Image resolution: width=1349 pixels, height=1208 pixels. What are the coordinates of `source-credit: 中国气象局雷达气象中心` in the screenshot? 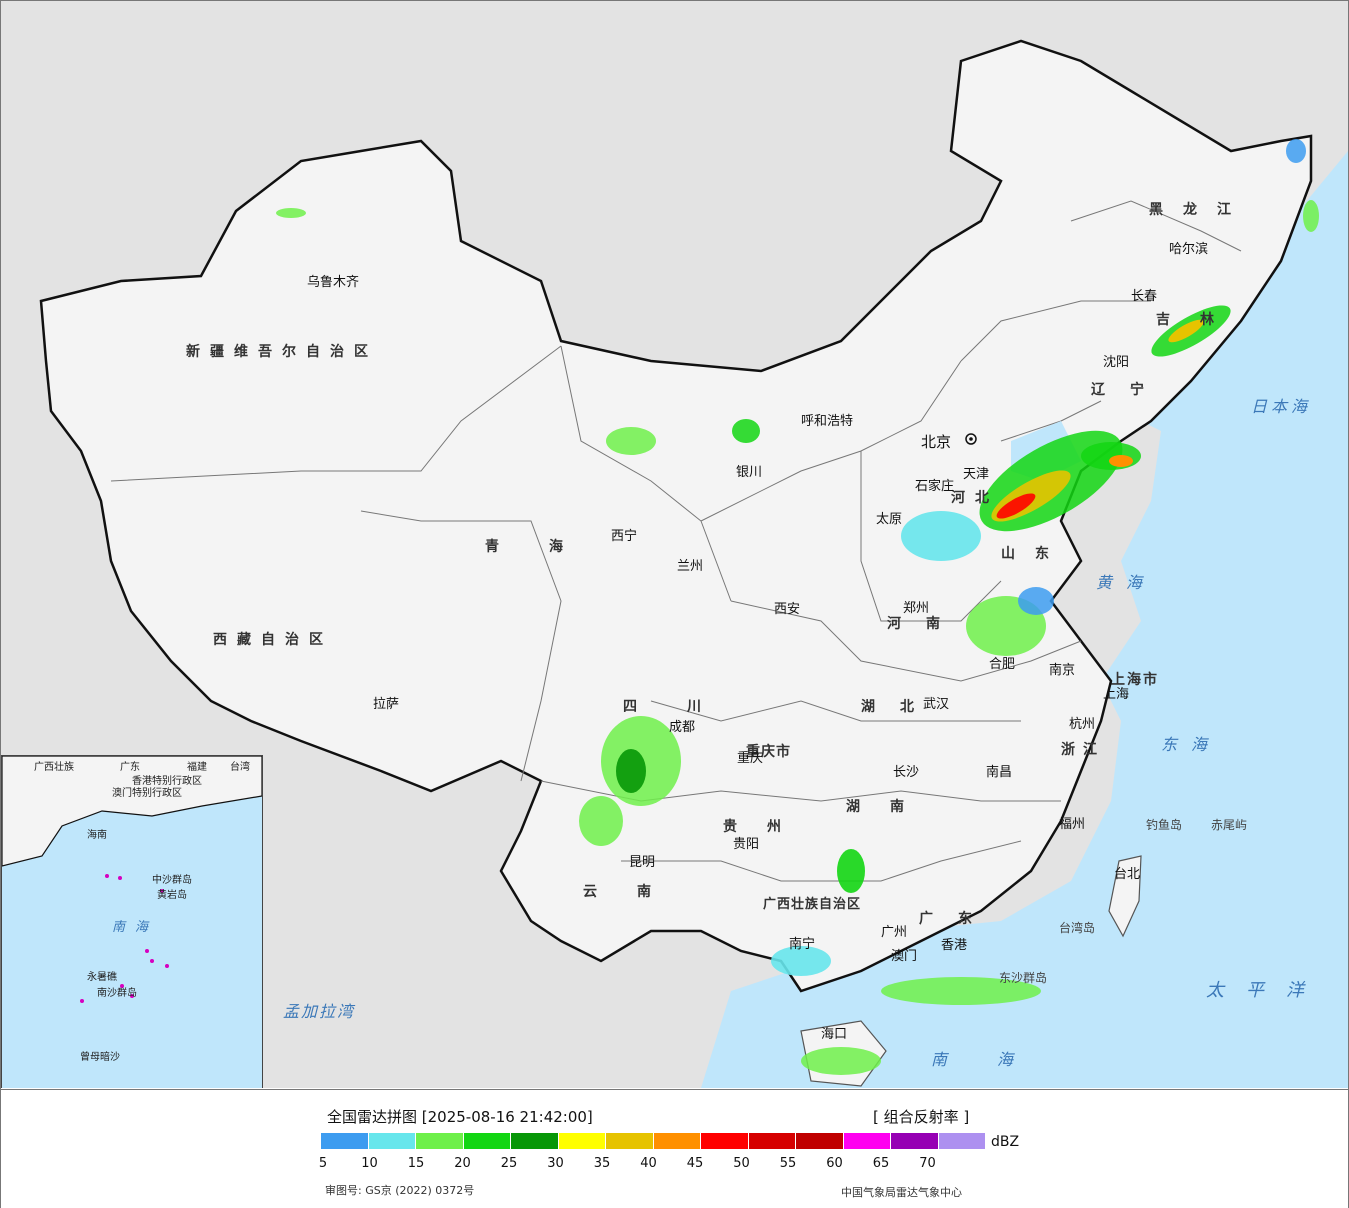 It's located at (901, 1192).